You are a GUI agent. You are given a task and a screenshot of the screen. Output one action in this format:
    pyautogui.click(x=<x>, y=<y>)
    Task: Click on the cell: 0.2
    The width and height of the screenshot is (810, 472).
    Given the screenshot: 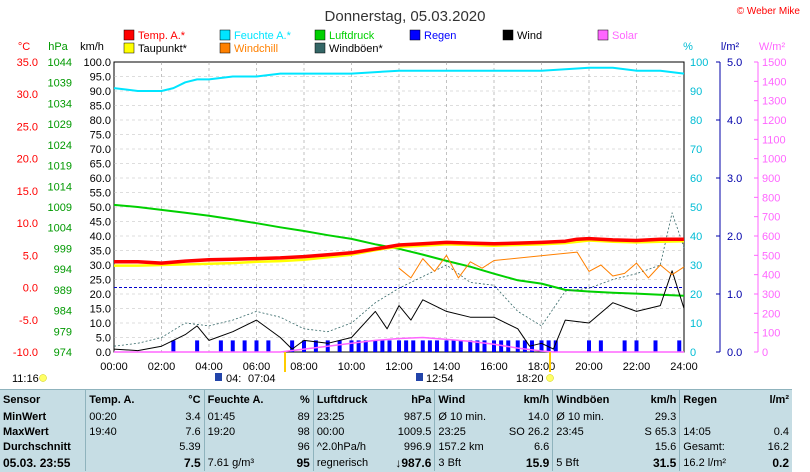 What is the action you would take?
    pyautogui.click(x=780, y=462)
    